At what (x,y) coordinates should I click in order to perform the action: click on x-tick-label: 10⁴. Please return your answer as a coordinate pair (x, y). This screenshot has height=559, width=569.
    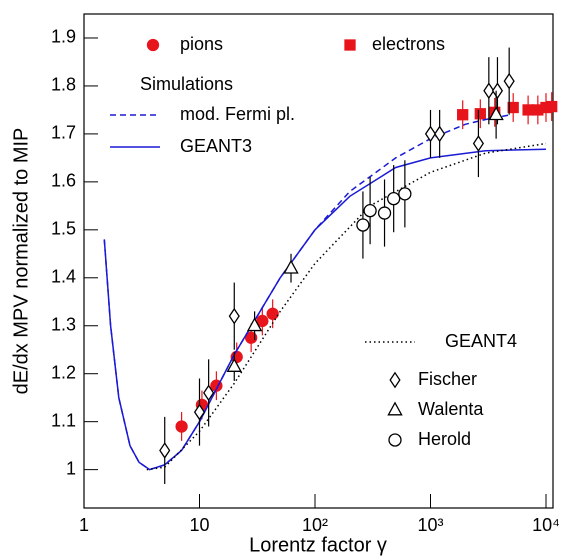
    Looking at the image, I should click on (546, 525).